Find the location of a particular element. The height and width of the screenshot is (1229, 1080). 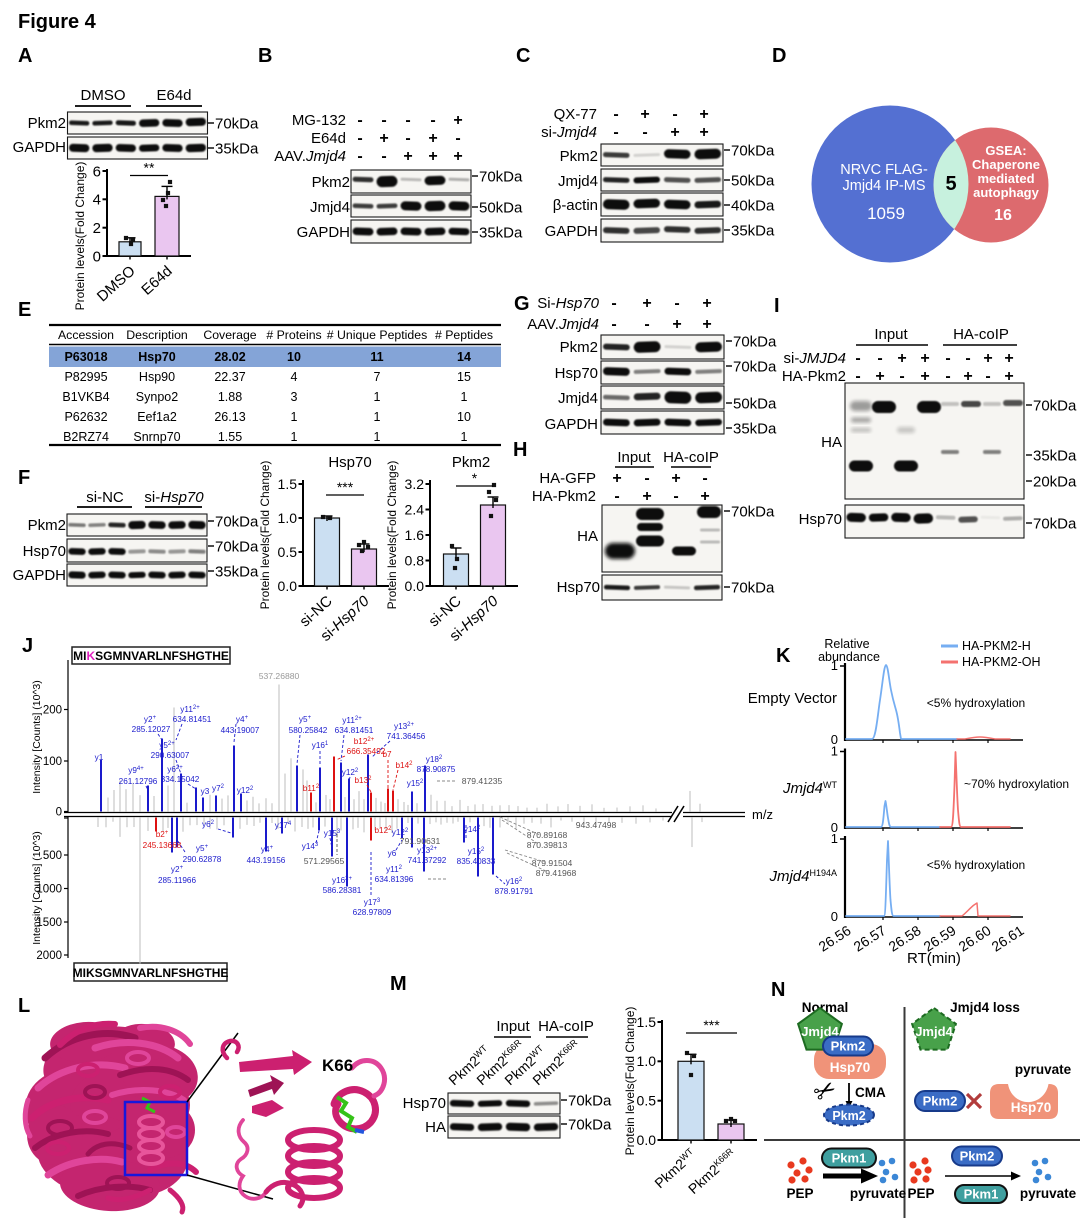

svg-text: y132+ is located at coordinates (427, 850).